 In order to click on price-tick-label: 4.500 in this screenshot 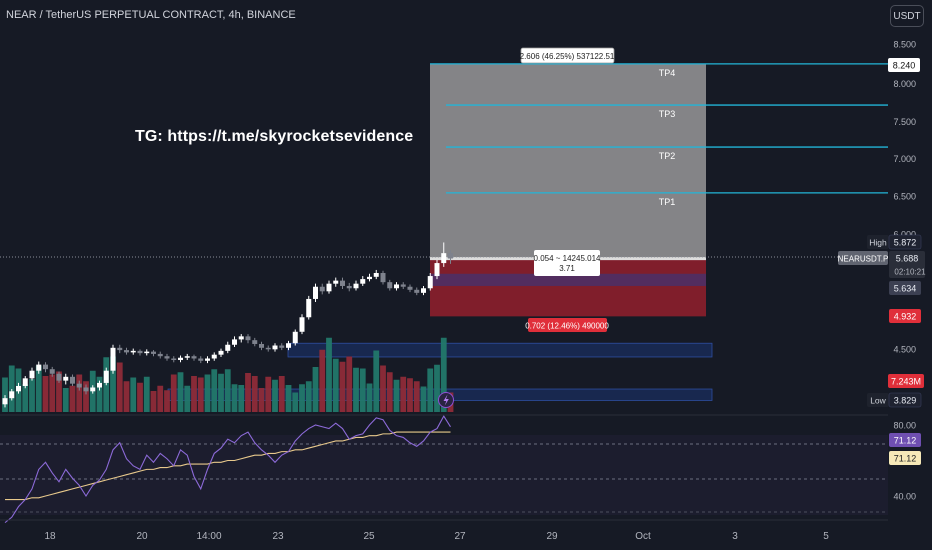, I will do `click(904, 350)`.